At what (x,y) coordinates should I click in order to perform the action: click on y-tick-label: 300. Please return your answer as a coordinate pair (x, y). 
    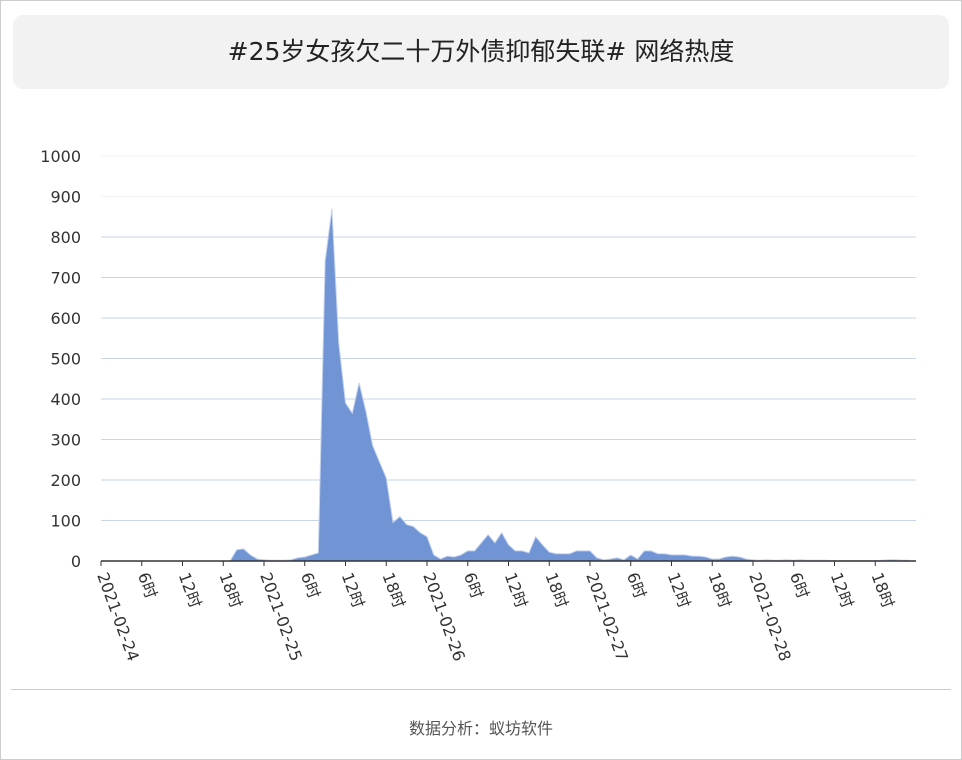
    Looking at the image, I should click on (65, 440).